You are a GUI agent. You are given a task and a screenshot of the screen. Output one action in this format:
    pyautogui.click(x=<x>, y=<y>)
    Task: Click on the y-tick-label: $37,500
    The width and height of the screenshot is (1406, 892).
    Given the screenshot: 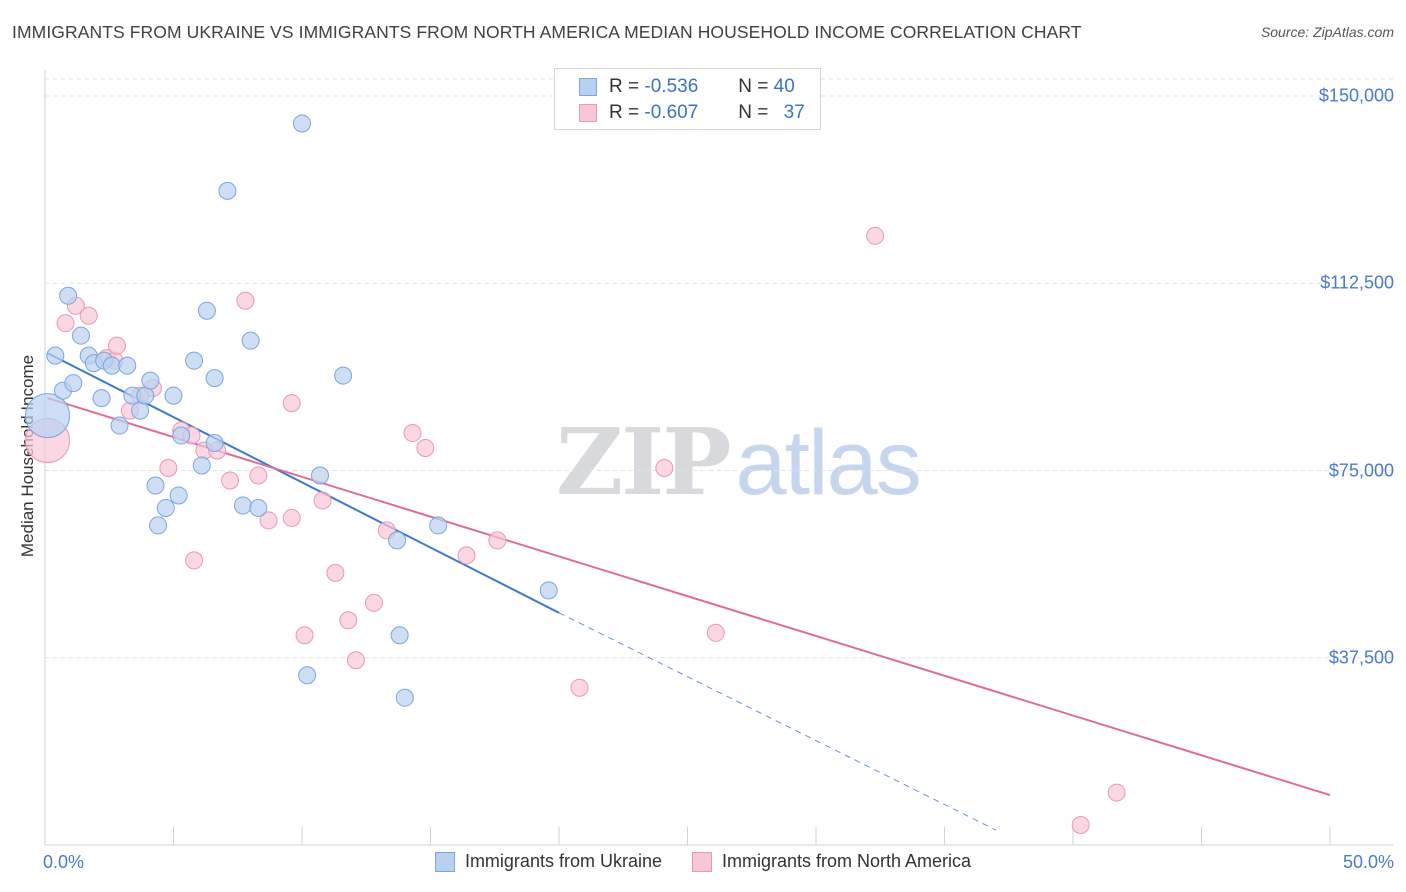 What is the action you would take?
    pyautogui.click(x=1361, y=657)
    